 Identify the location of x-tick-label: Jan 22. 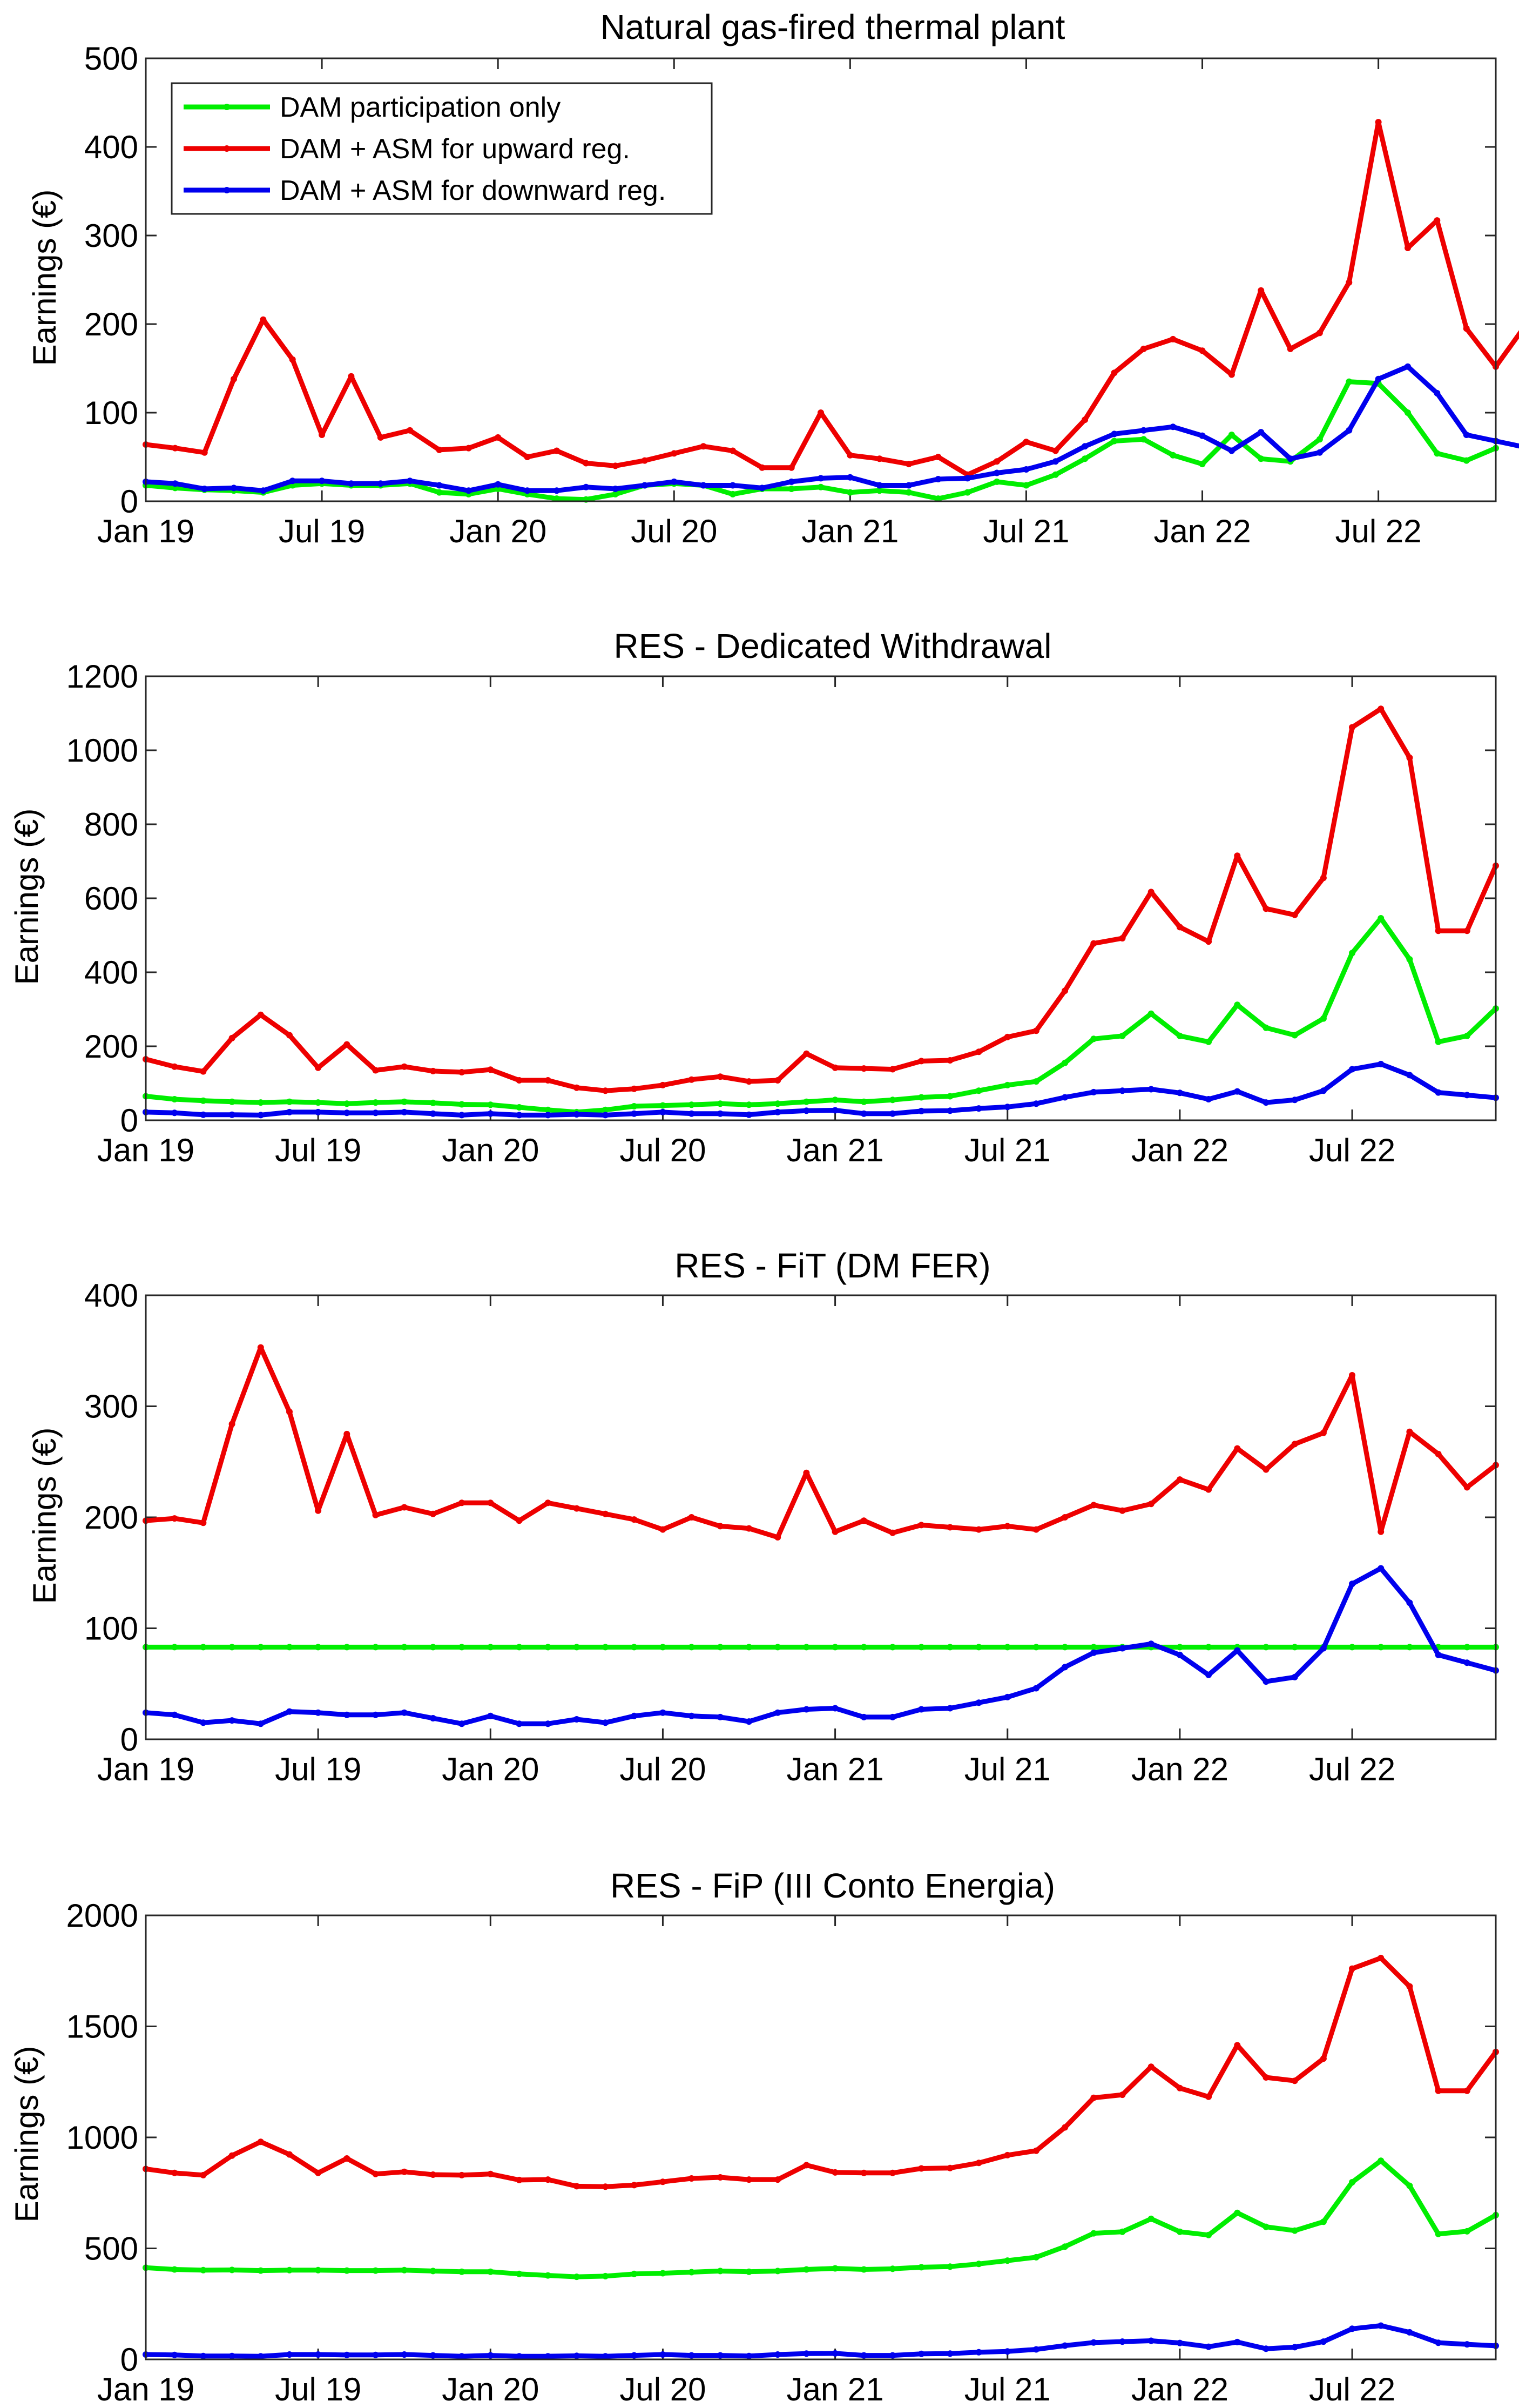
(1179, 2389).